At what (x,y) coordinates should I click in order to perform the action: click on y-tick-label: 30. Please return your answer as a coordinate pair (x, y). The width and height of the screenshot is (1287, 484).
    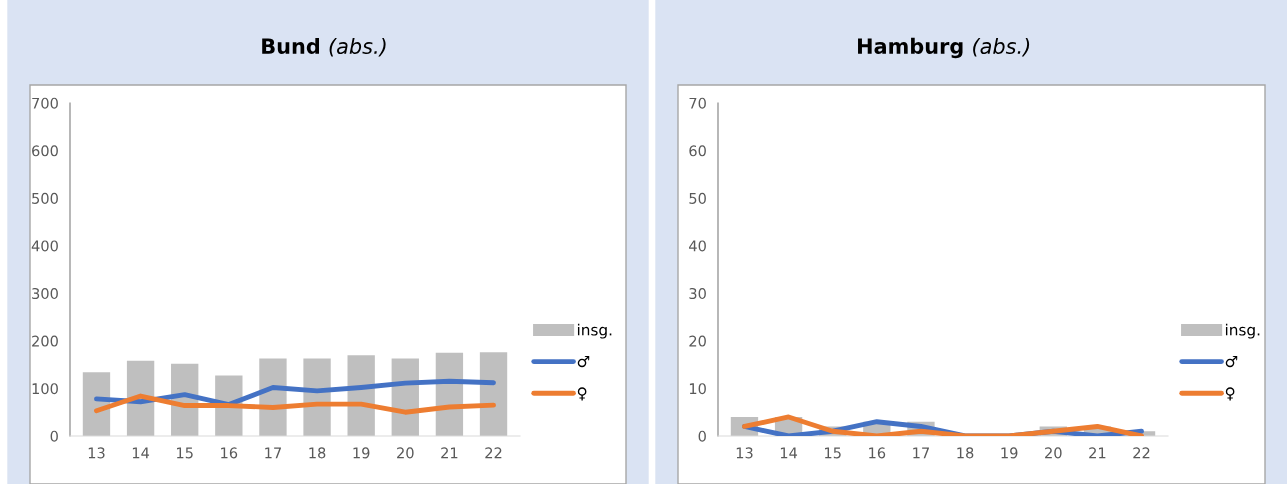
    Looking at the image, I should click on (697, 294).